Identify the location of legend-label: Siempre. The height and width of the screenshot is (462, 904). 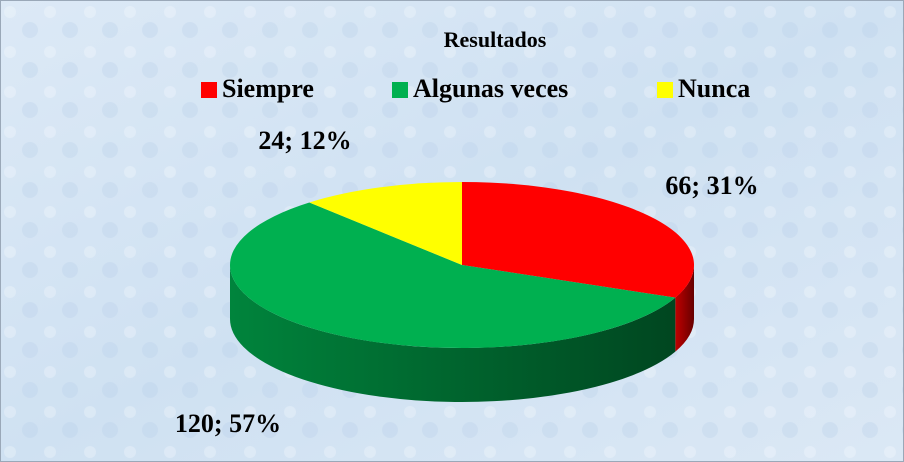
(268, 88).